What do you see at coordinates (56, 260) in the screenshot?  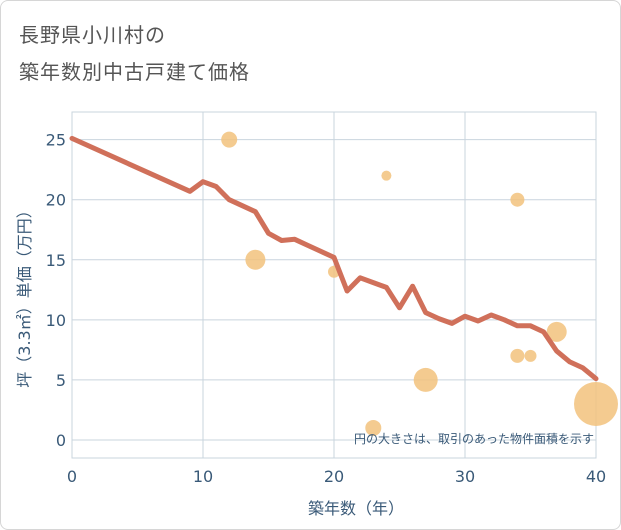 I see `y-tick-label: 15` at bounding box center [56, 260].